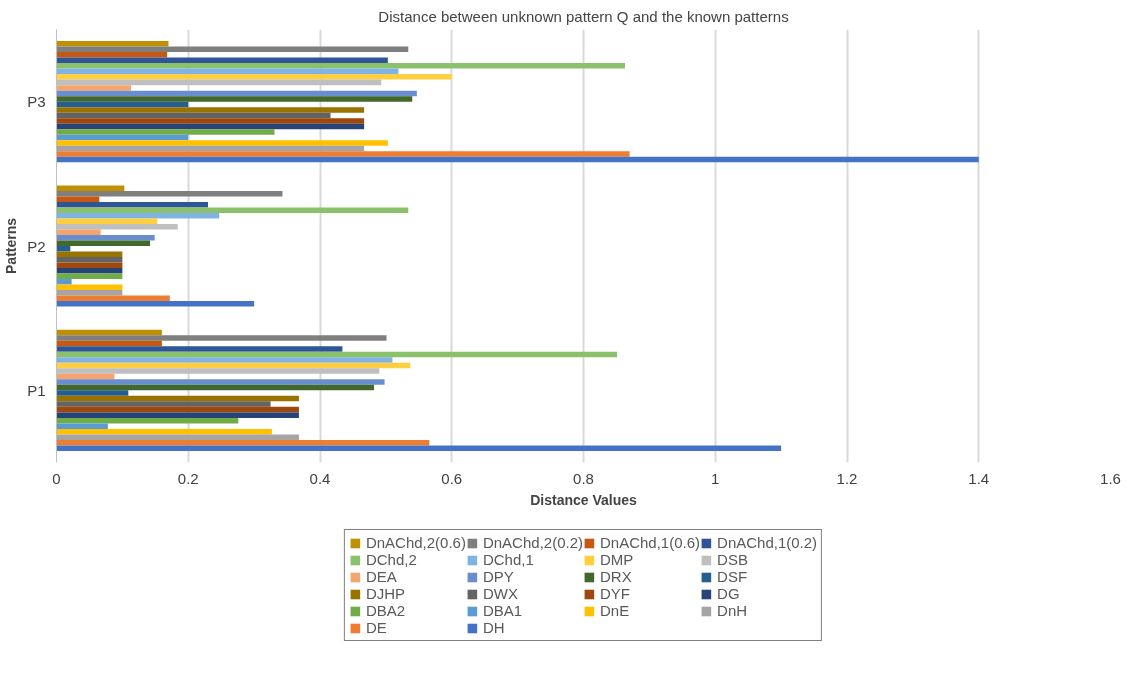 The height and width of the screenshot is (674, 1148). I want to click on x-tick-label: 0, so click(56, 478).